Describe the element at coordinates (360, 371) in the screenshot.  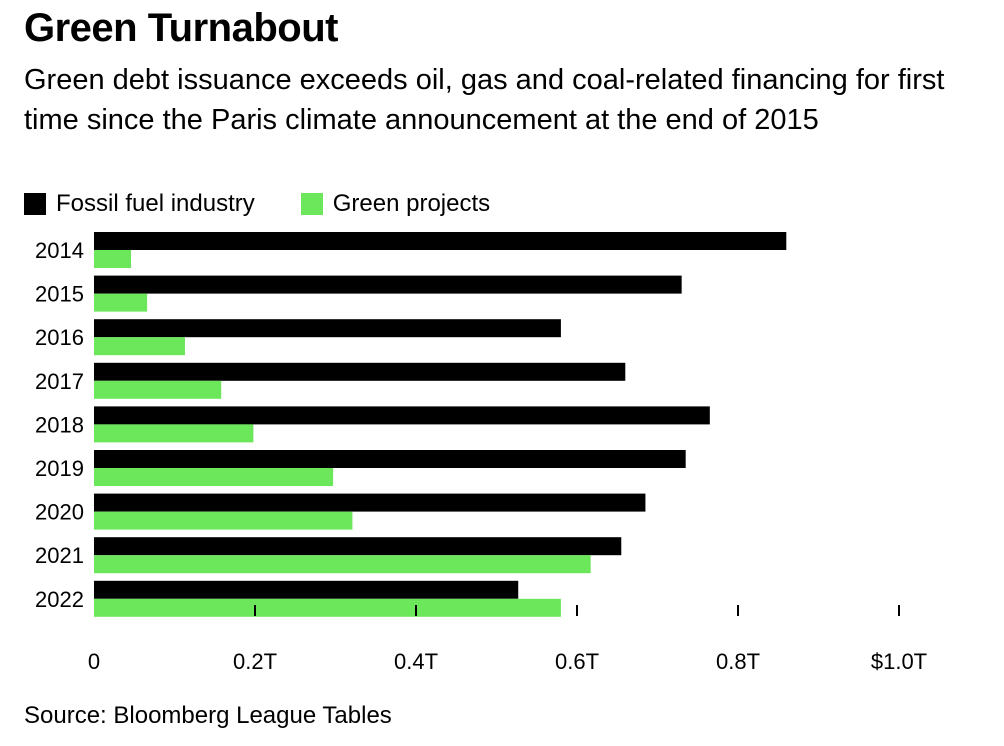
I see `bar-fossil-2017` at that location.